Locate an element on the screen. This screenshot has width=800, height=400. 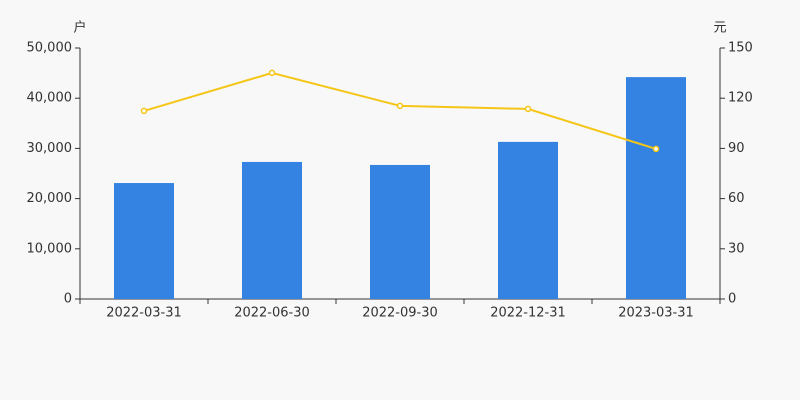
x-tick-label: 2022-03-31 is located at coordinates (144, 313).